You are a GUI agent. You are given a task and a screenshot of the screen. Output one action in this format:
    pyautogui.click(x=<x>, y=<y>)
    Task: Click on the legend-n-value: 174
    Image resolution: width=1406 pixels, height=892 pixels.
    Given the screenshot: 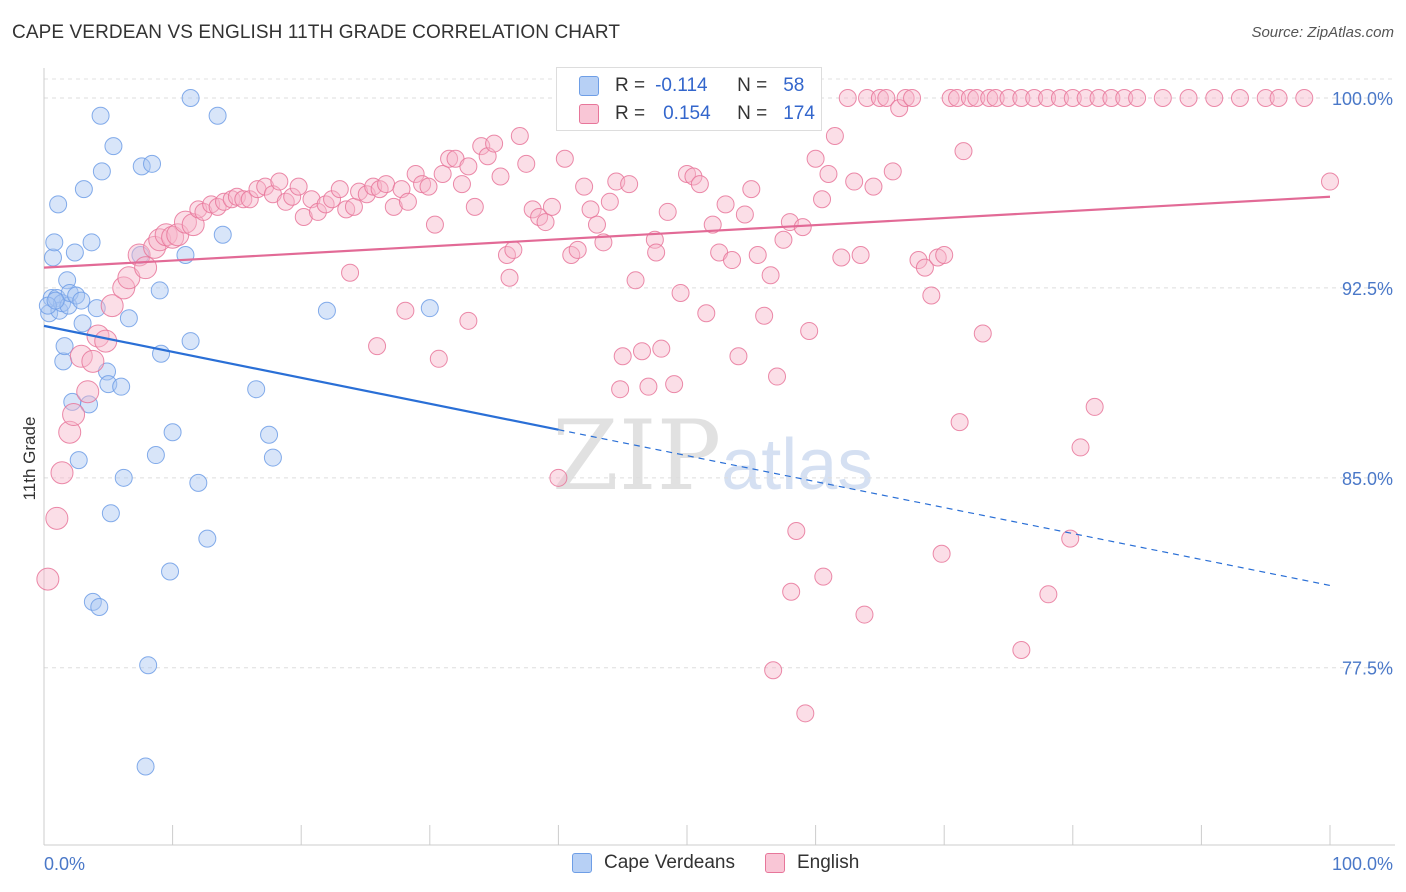 What is the action you would take?
    pyautogui.click(x=799, y=113)
    